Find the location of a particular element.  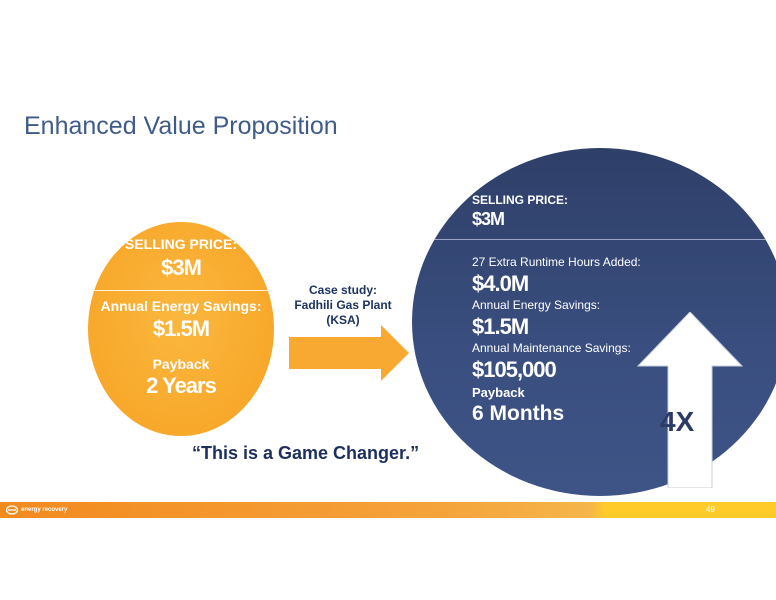

runtime-label: 27 Extra Runtime Hours Added: is located at coordinates (556, 262).